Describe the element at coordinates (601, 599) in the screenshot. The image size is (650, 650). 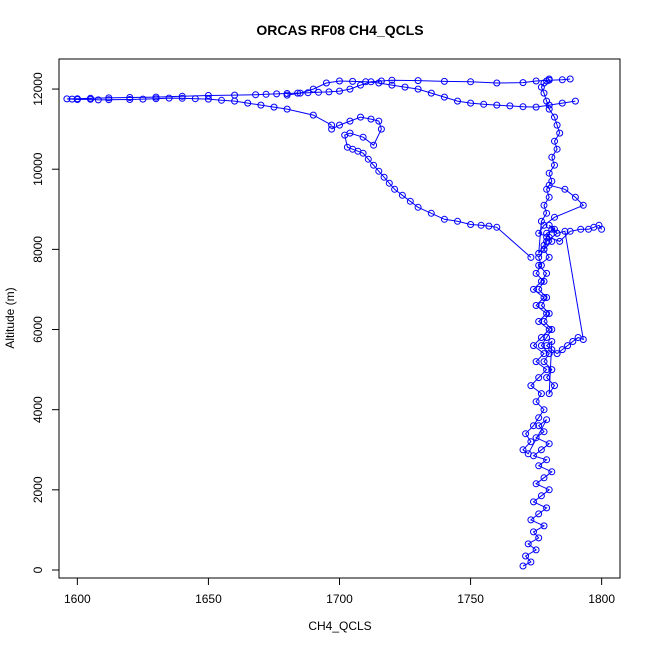
I see `x-tick-label: 1800` at that location.